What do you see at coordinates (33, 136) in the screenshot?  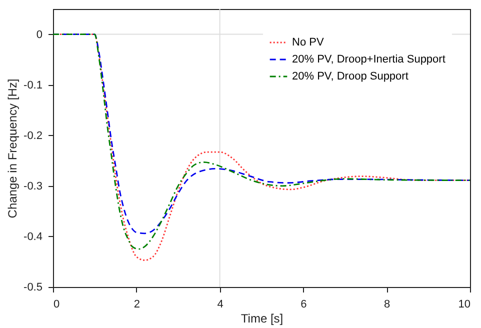 I see `y-tick-label: -0.2` at bounding box center [33, 136].